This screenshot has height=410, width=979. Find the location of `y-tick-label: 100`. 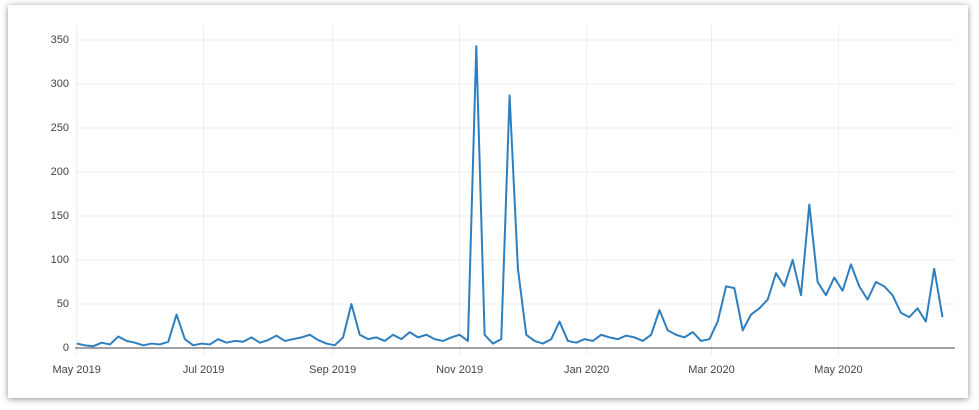

y-tick-label: 100 is located at coordinates (60, 260).